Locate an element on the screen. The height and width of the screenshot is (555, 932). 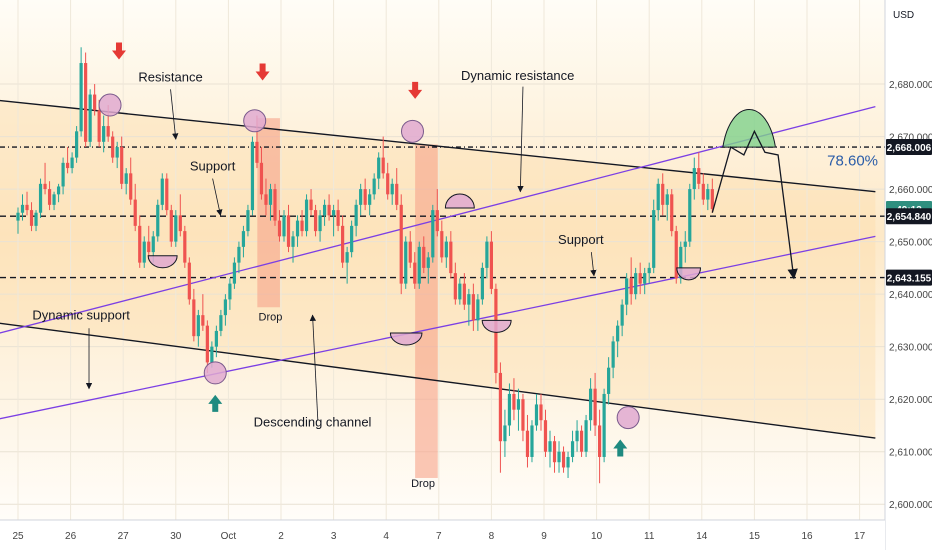
y-tick-label: 2,610.000 is located at coordinates (910, 453).